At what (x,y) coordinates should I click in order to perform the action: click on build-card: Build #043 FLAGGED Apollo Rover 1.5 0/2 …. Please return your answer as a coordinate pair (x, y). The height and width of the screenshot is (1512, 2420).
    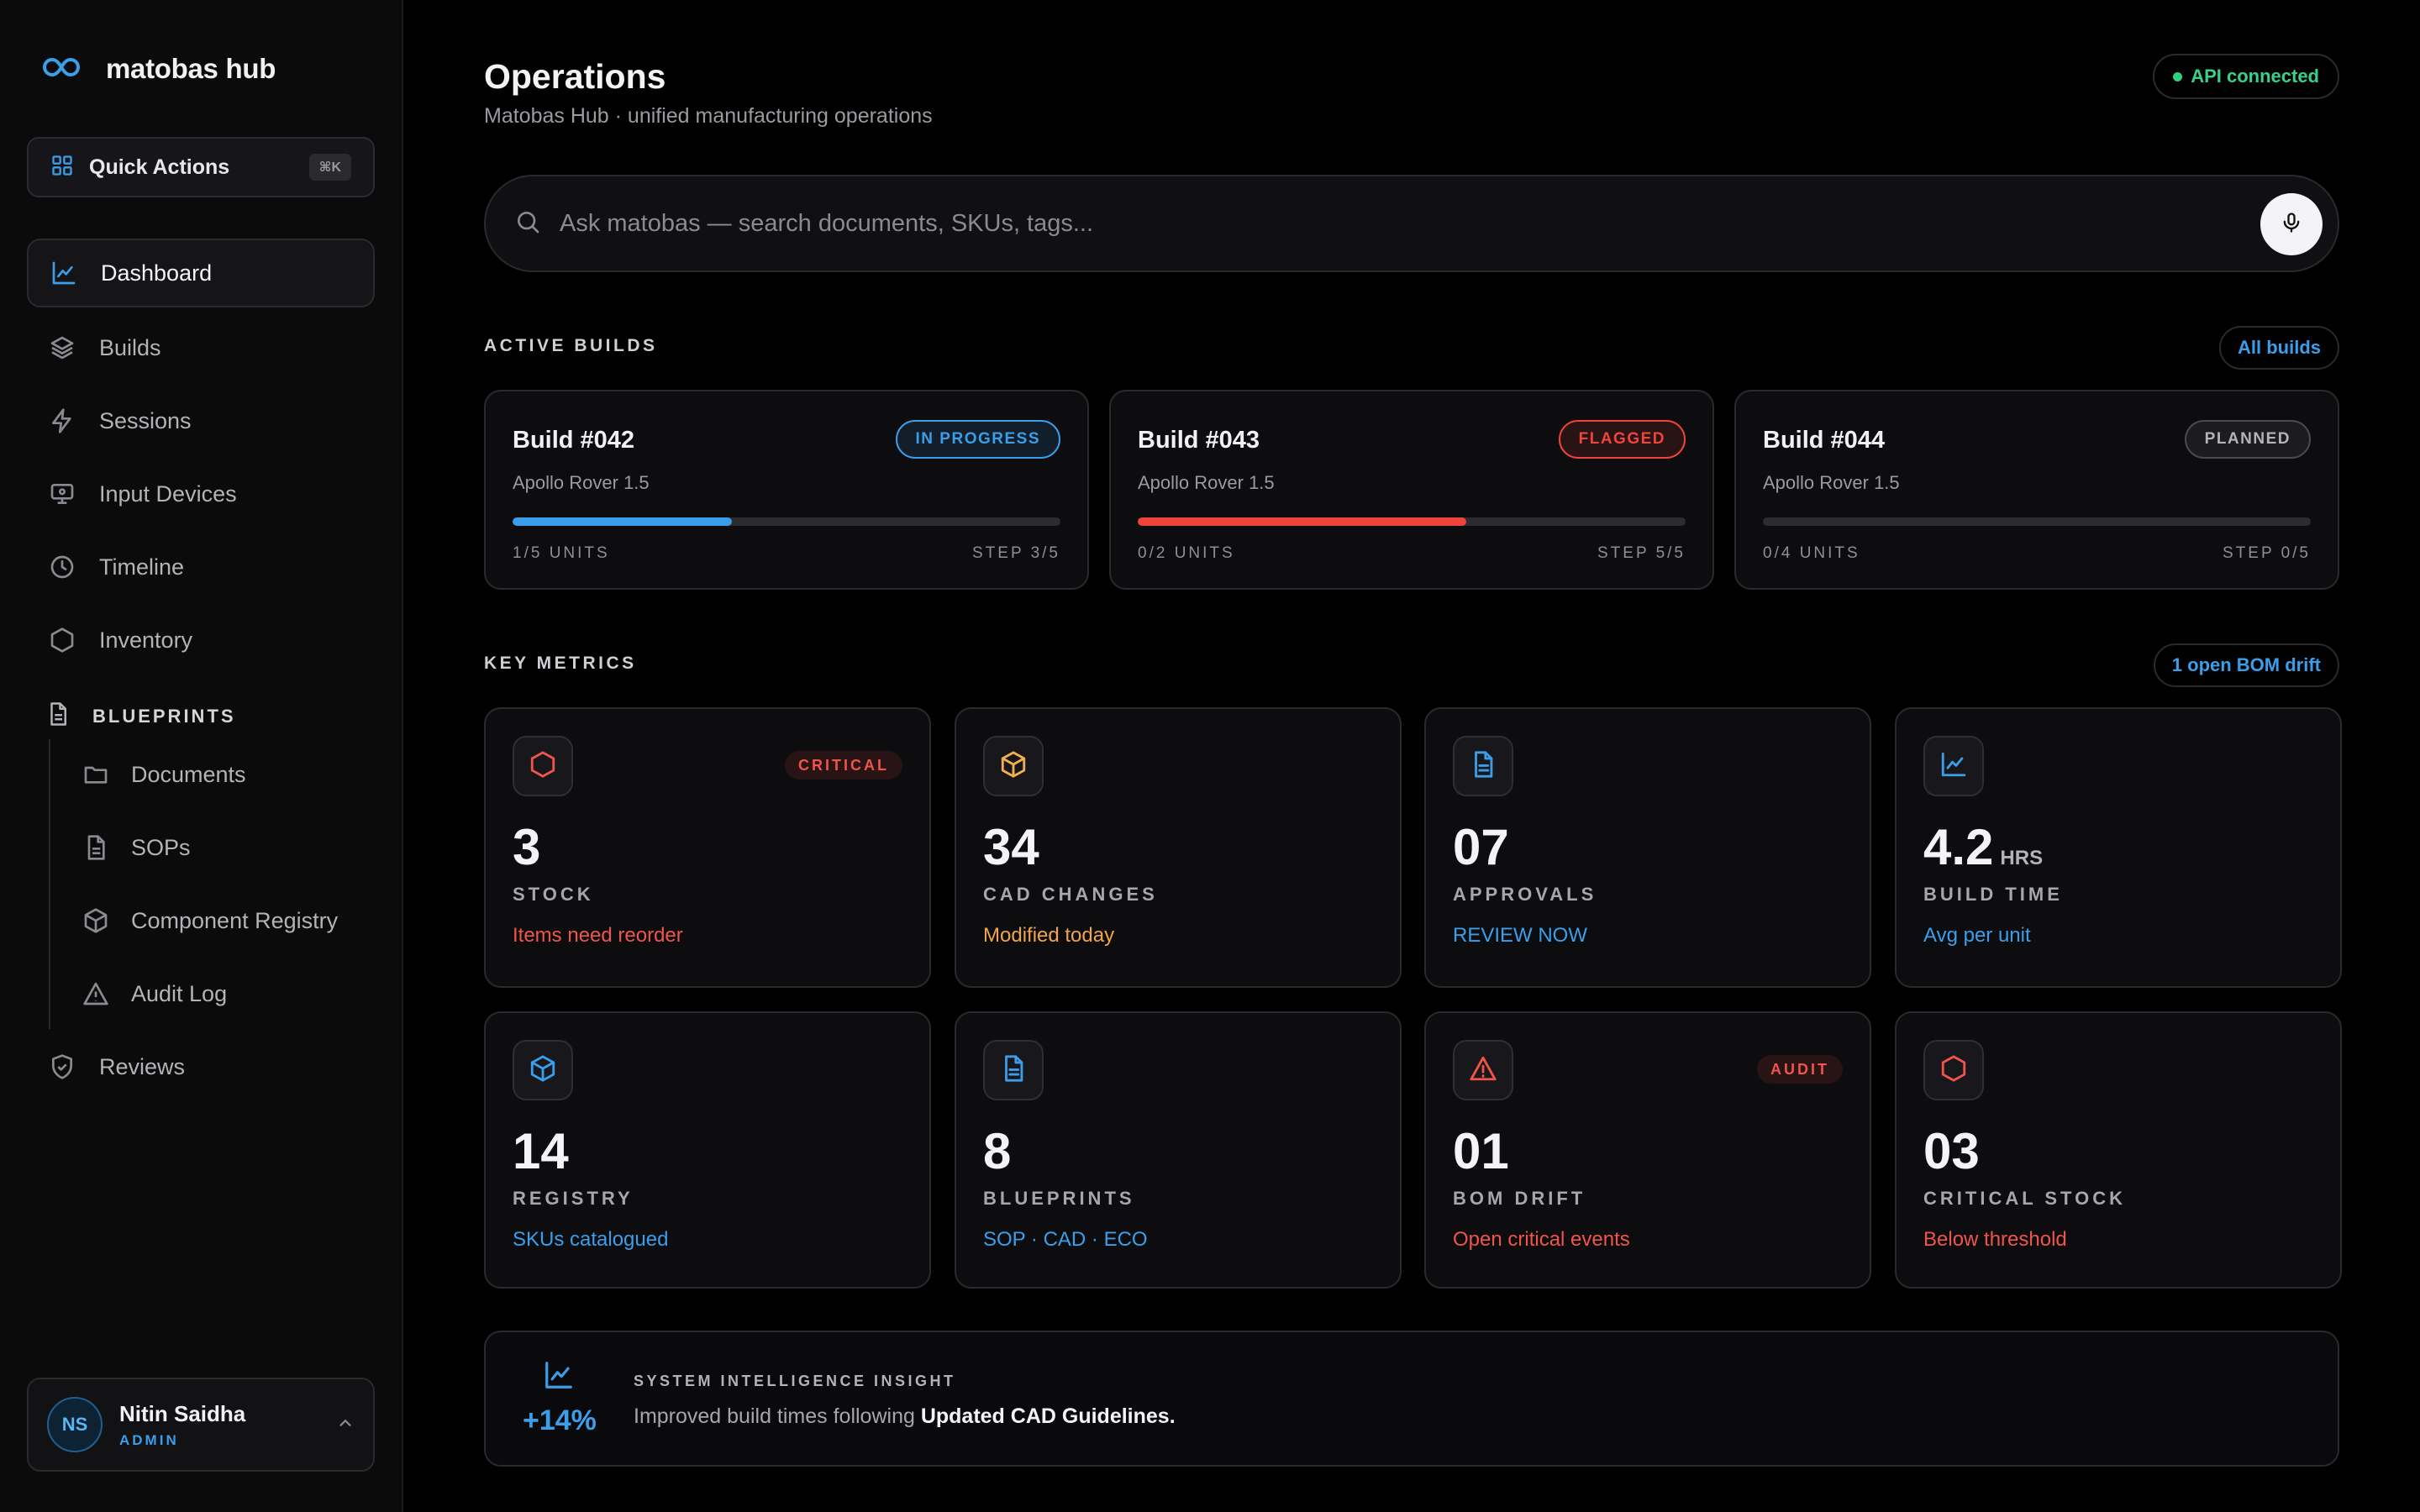
    Looking at the image, I should click on (1411, 490).